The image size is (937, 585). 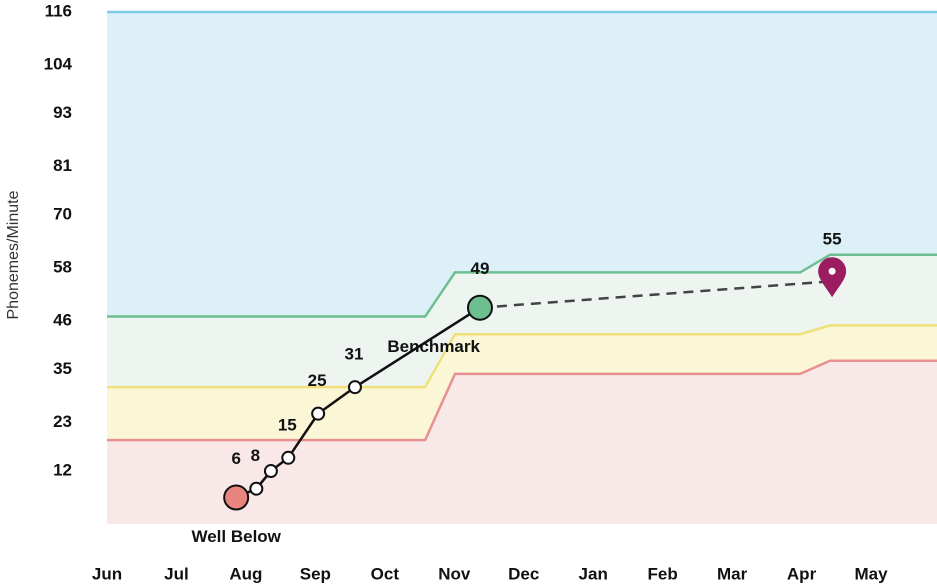 What do you see at coordinates (317, 380) in the screenshot?
I see `score-label: 25` at bounding box center [317, 380].